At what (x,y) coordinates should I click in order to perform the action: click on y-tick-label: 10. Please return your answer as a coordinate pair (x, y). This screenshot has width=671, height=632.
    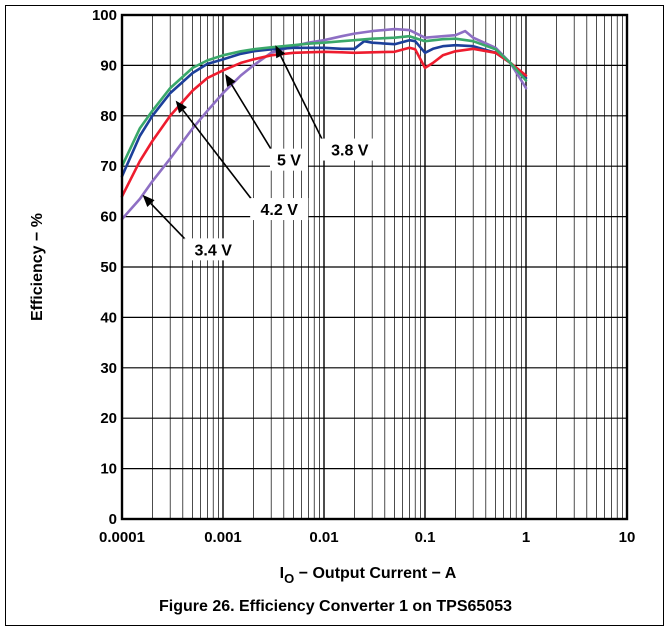
    Looking at the image, I should click on (108, 469).